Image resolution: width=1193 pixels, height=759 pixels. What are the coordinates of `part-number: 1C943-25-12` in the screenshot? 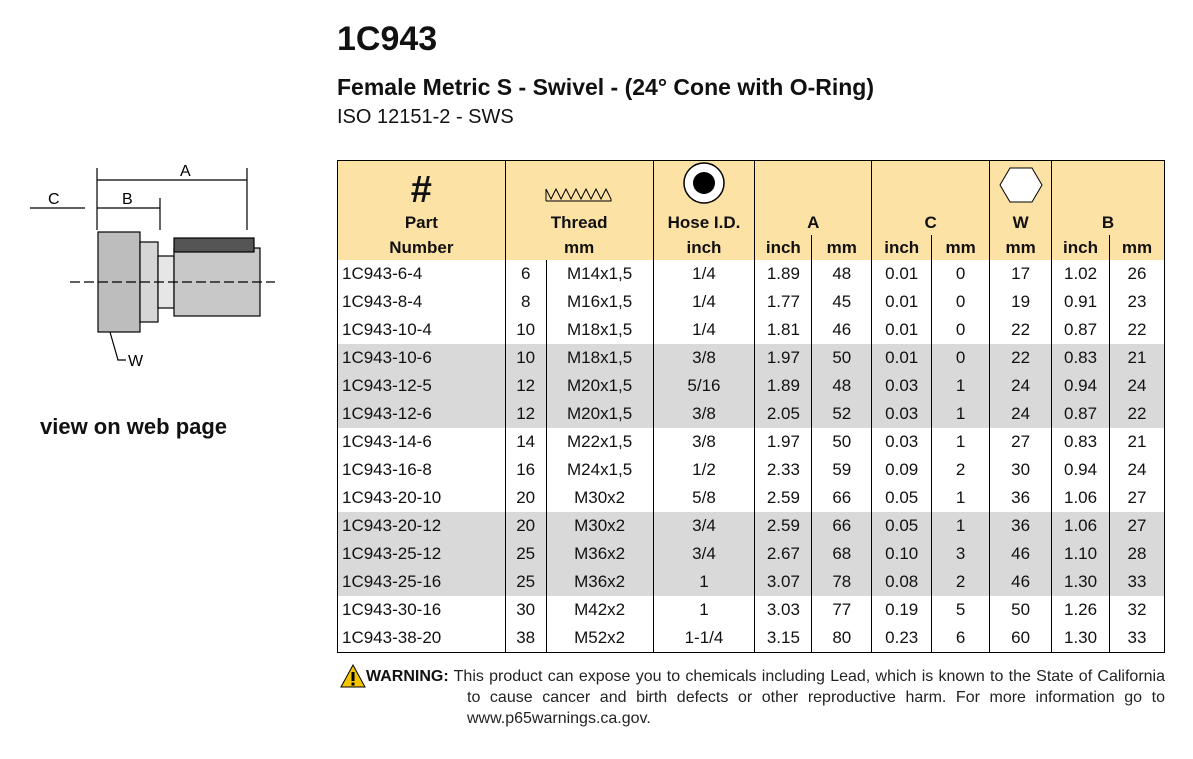 It's located at (421, 554).